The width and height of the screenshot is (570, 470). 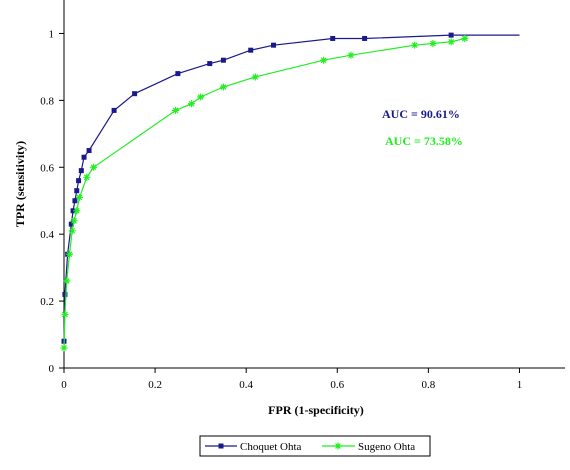 I want to click on legend-box, so click(x=315, y=446).